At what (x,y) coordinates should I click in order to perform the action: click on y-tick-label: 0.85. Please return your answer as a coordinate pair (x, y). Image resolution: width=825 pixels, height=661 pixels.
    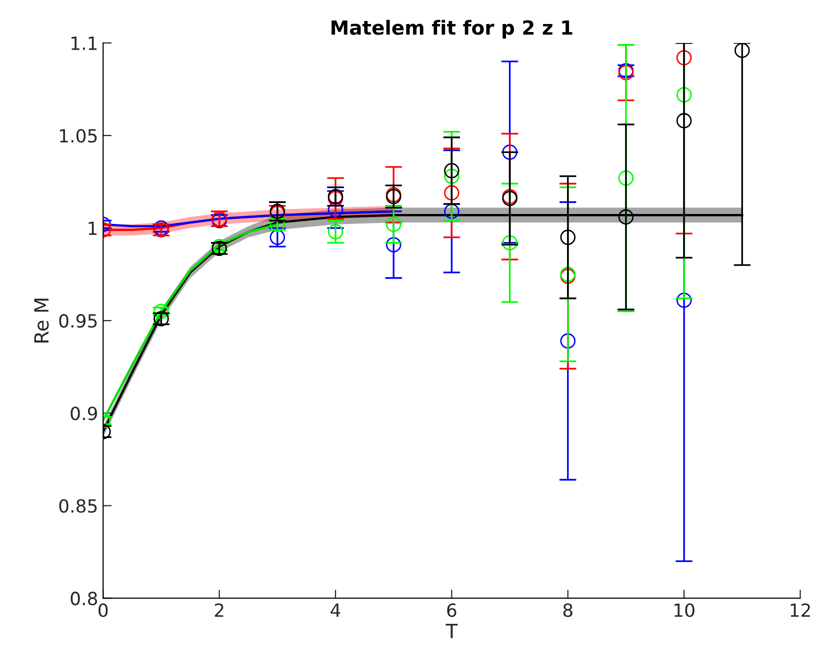
    Looking at the image, I should click on (78, 506).